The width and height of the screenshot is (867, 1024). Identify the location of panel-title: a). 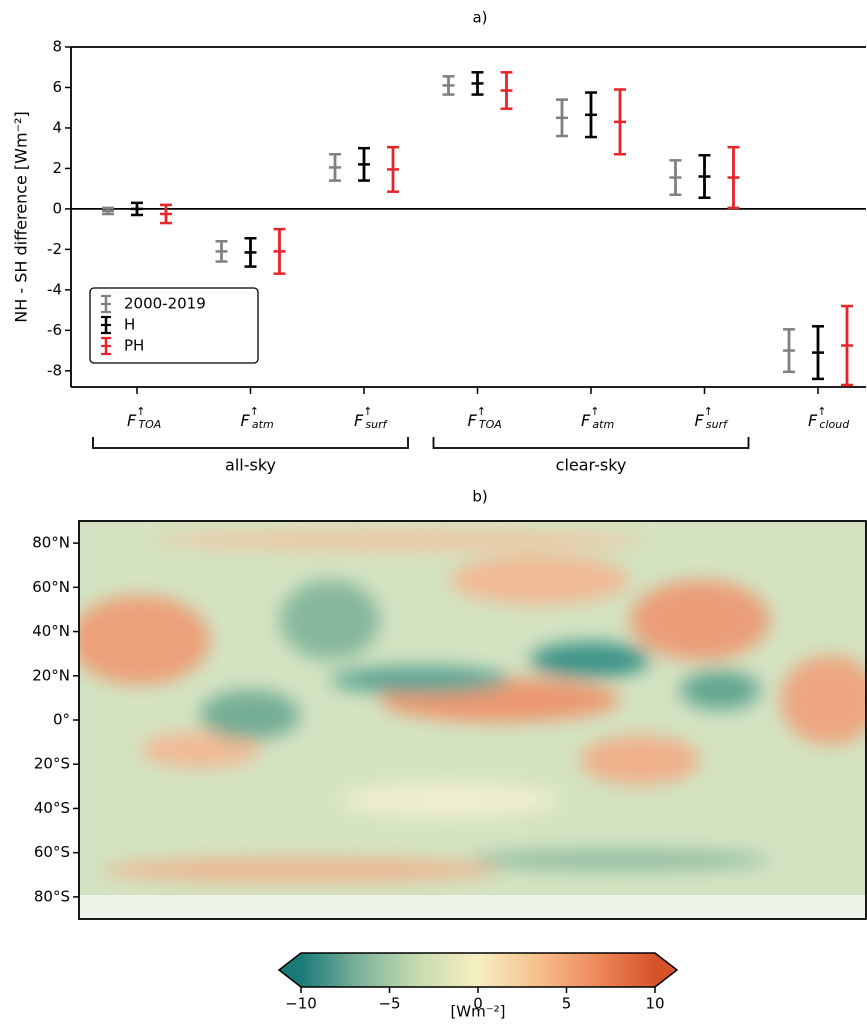
(479, 18).